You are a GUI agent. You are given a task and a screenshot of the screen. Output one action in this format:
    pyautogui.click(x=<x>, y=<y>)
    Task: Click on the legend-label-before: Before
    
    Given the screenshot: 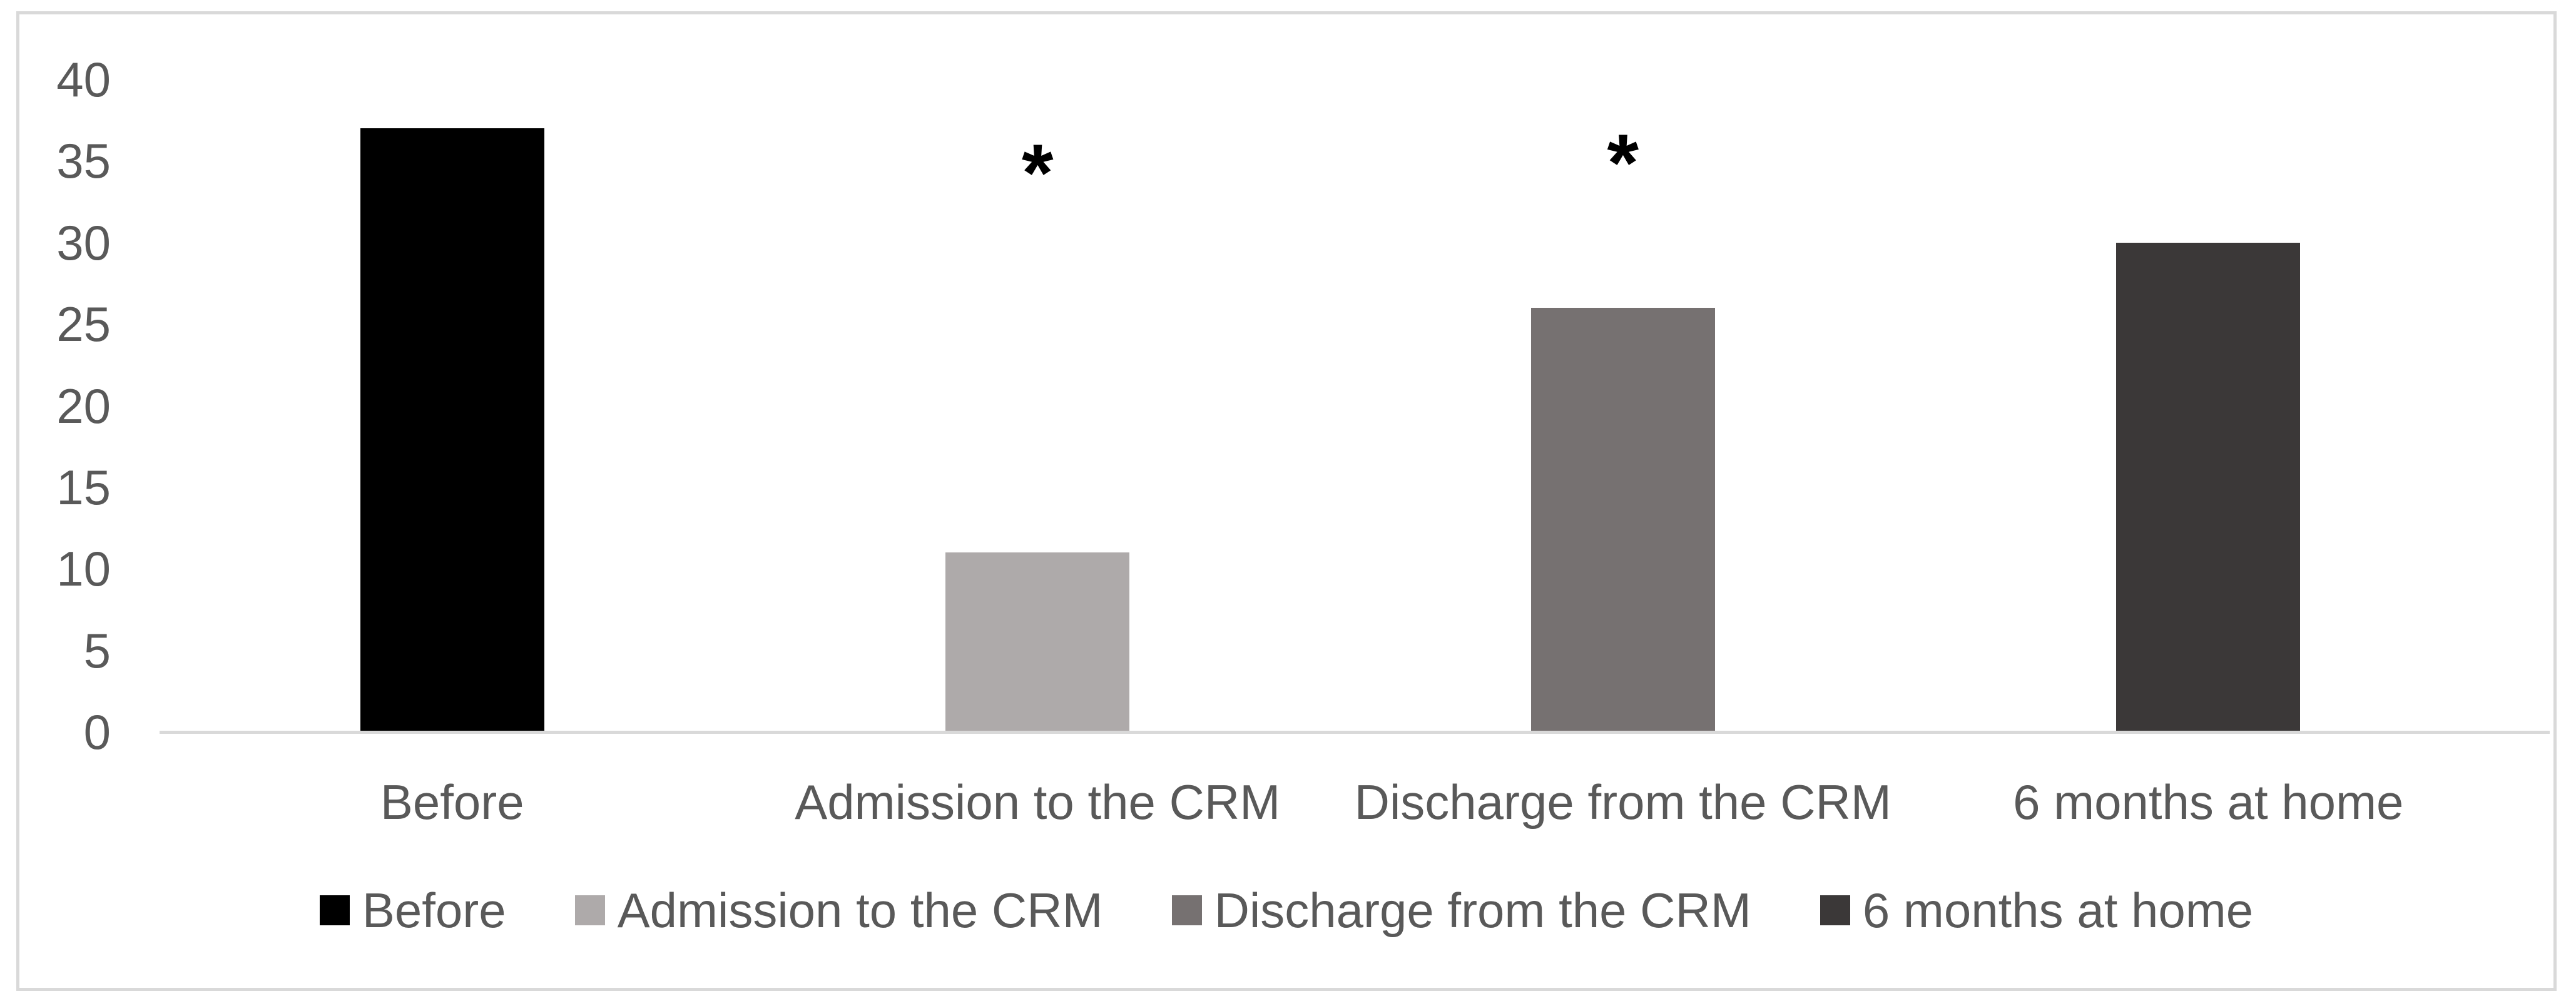 What is the action you would take?
    pyautogui.click(x=434, y=910)
    